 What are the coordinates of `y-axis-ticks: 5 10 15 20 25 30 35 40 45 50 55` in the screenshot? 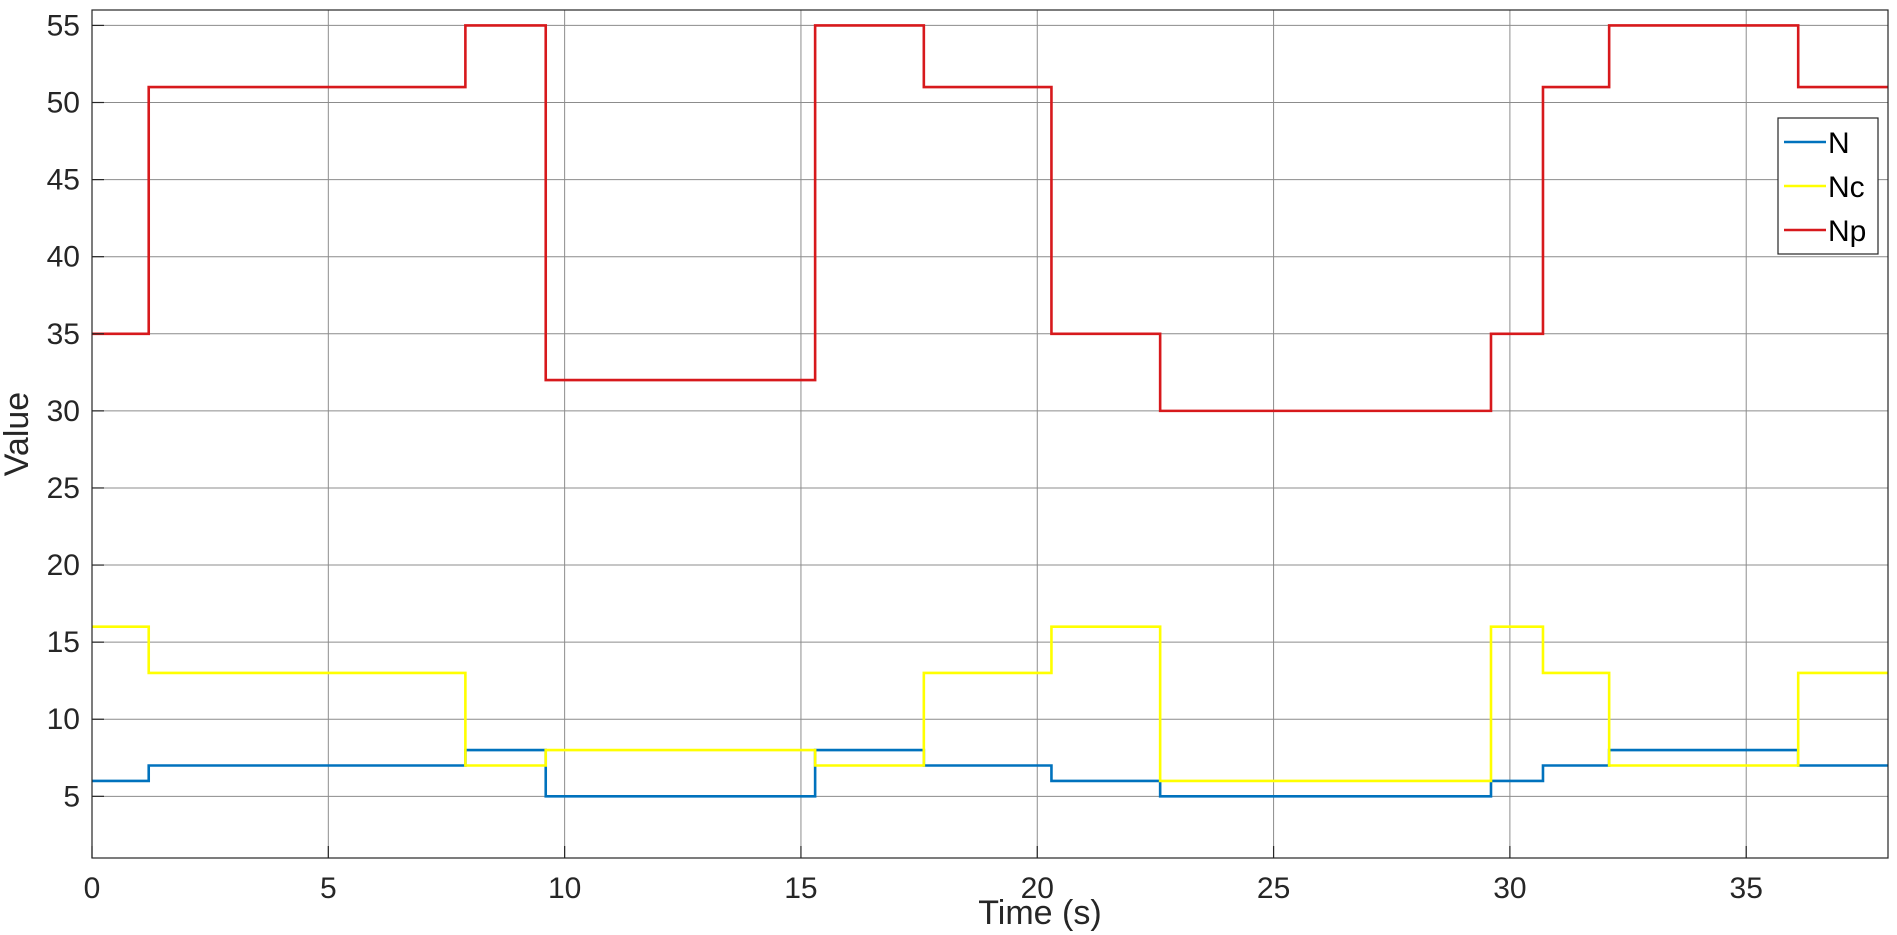 It's located at (75, 411).